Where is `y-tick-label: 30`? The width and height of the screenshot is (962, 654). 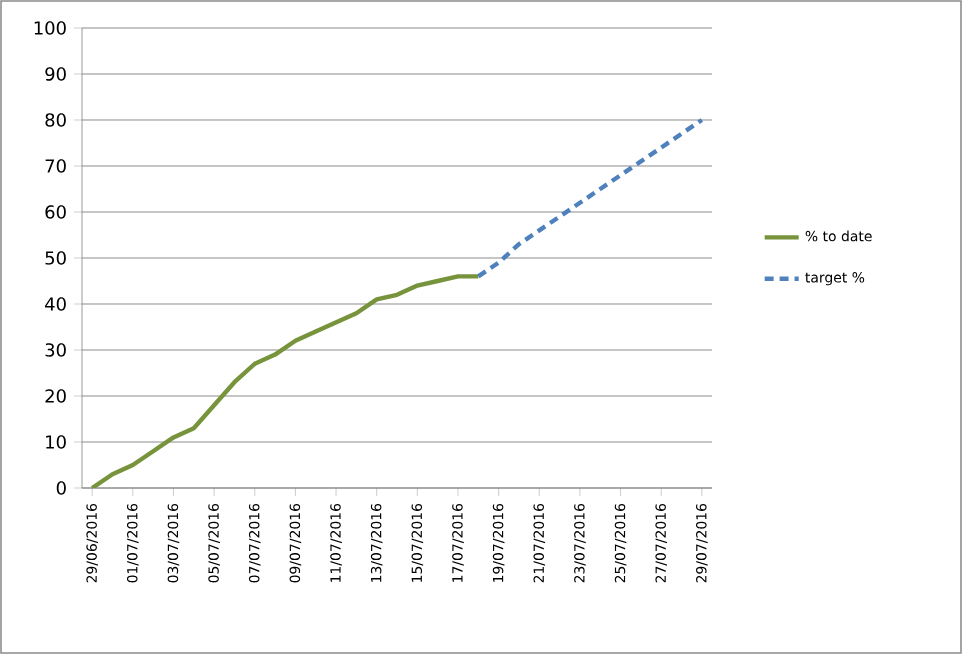 y-tick-label: 30 is located at coordinates (55, 350).